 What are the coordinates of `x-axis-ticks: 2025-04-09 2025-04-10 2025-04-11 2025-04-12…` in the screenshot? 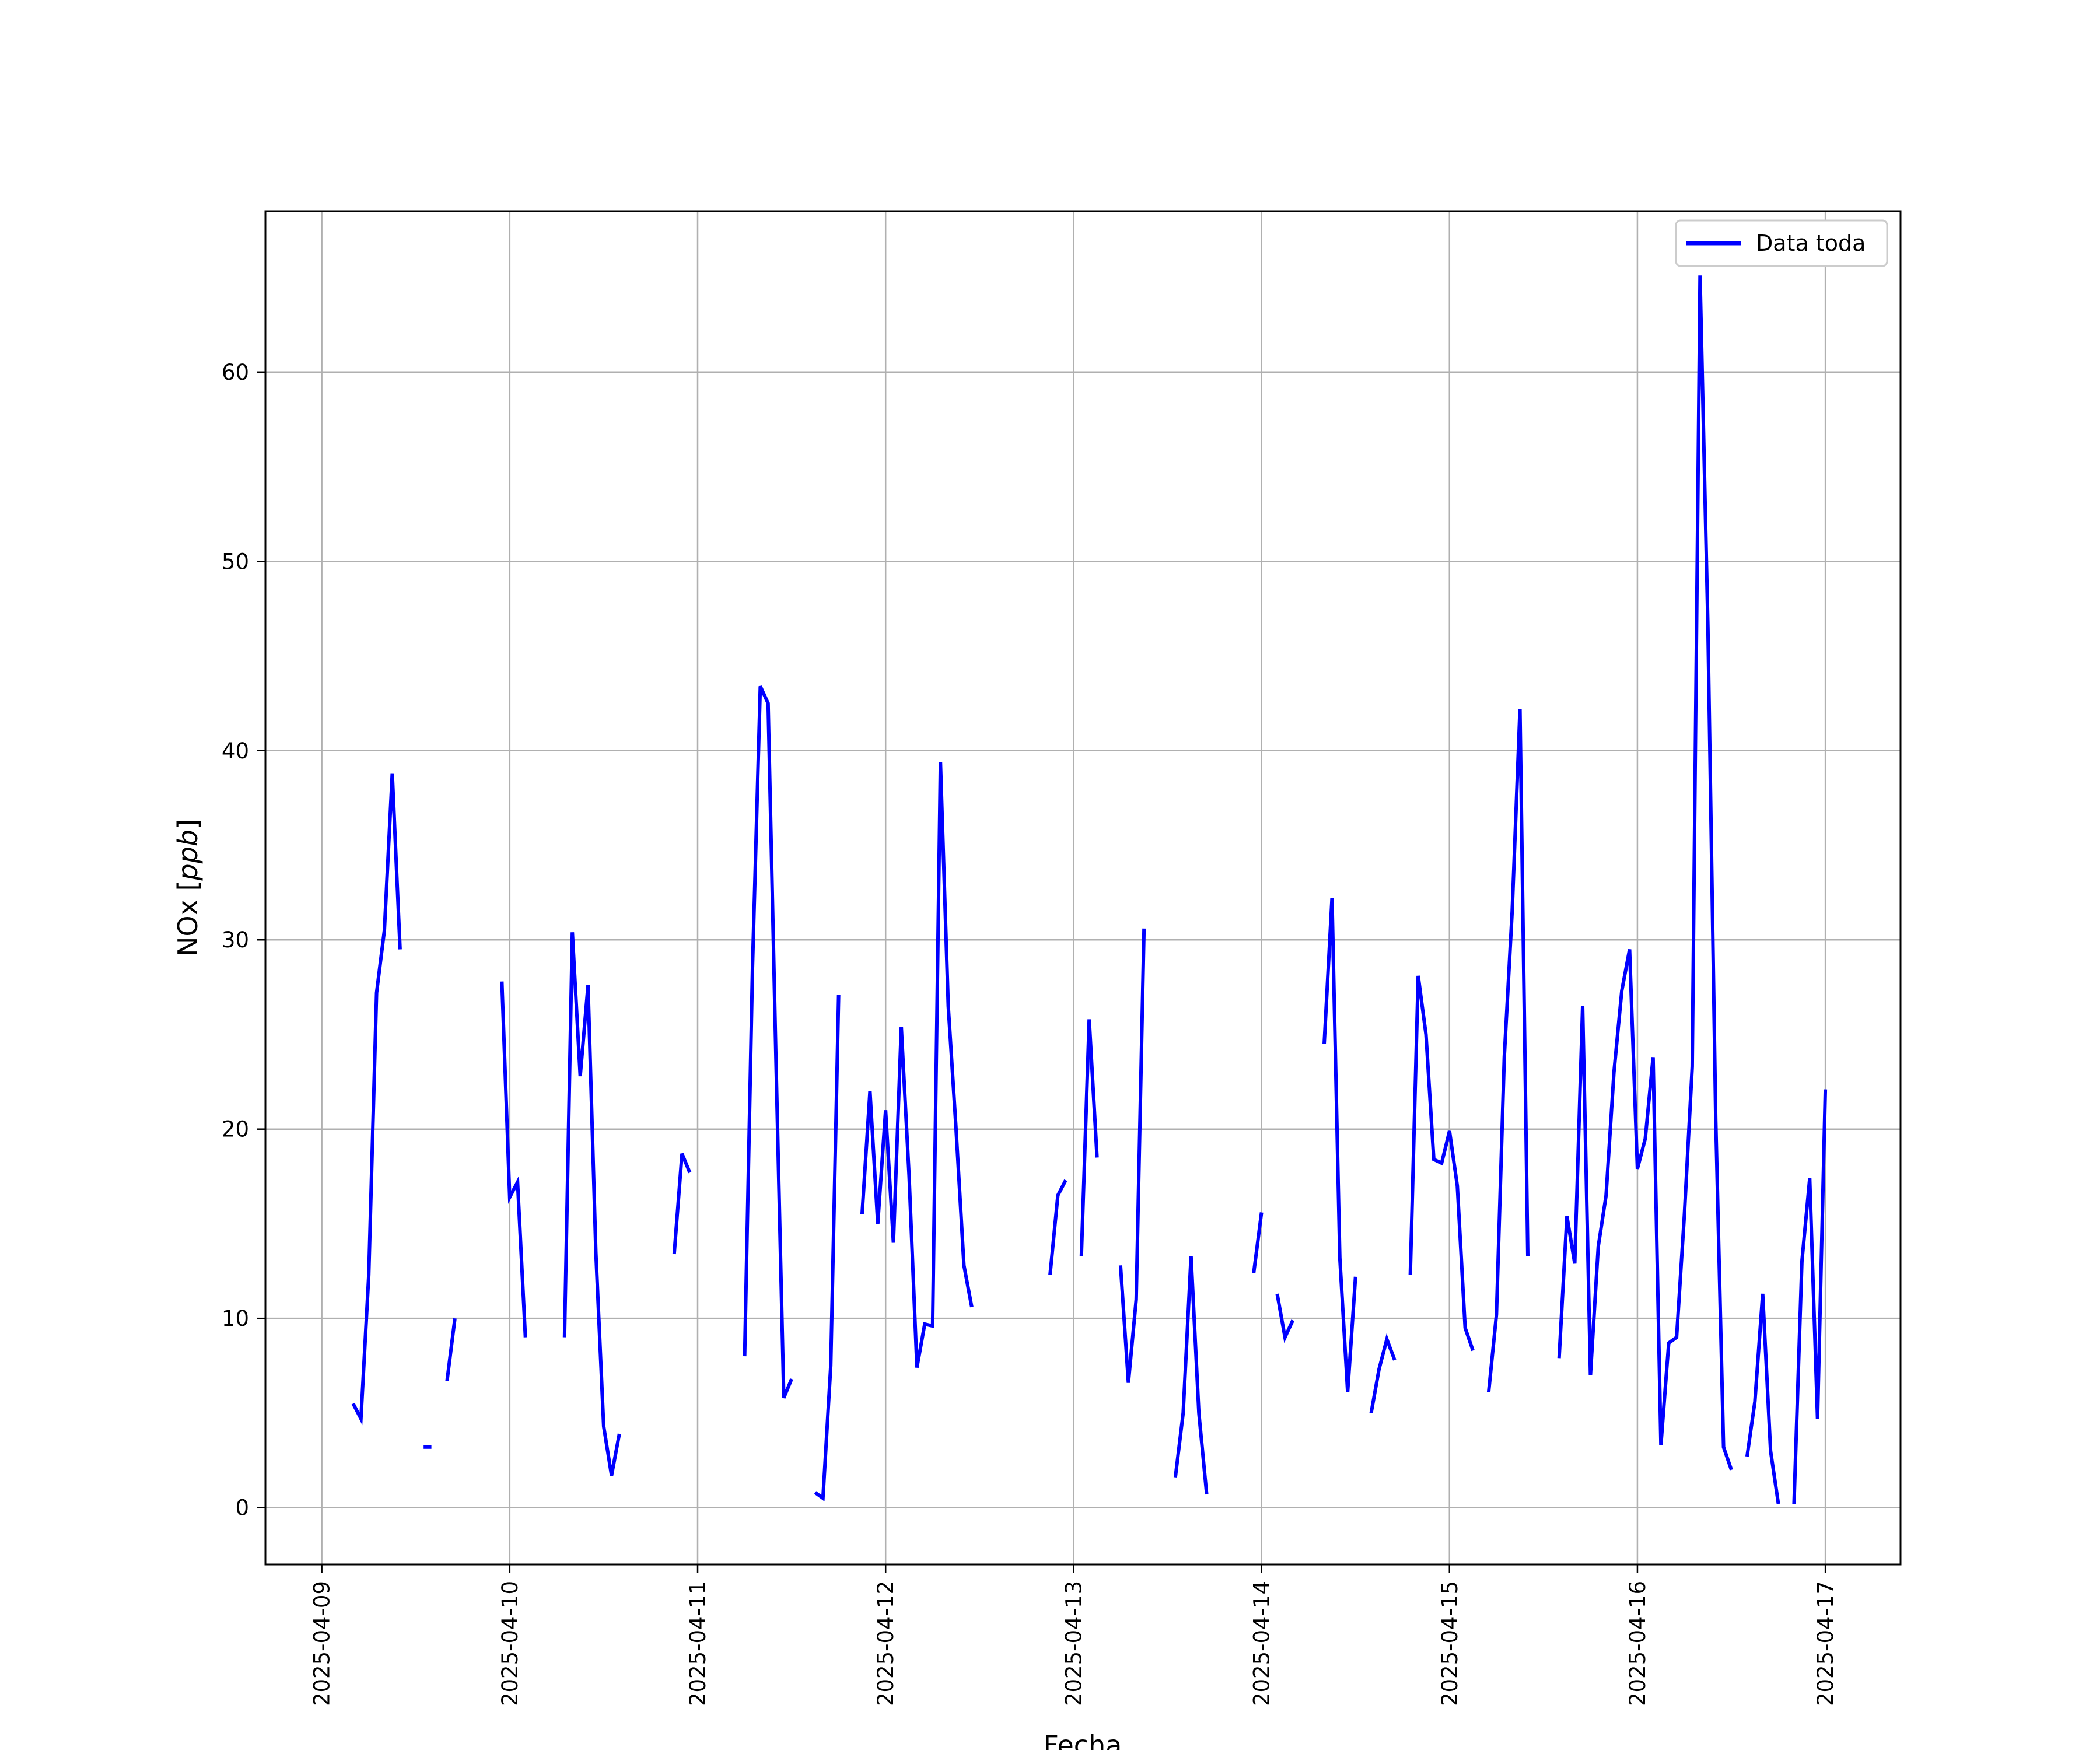 It's located at (1074, 1635).